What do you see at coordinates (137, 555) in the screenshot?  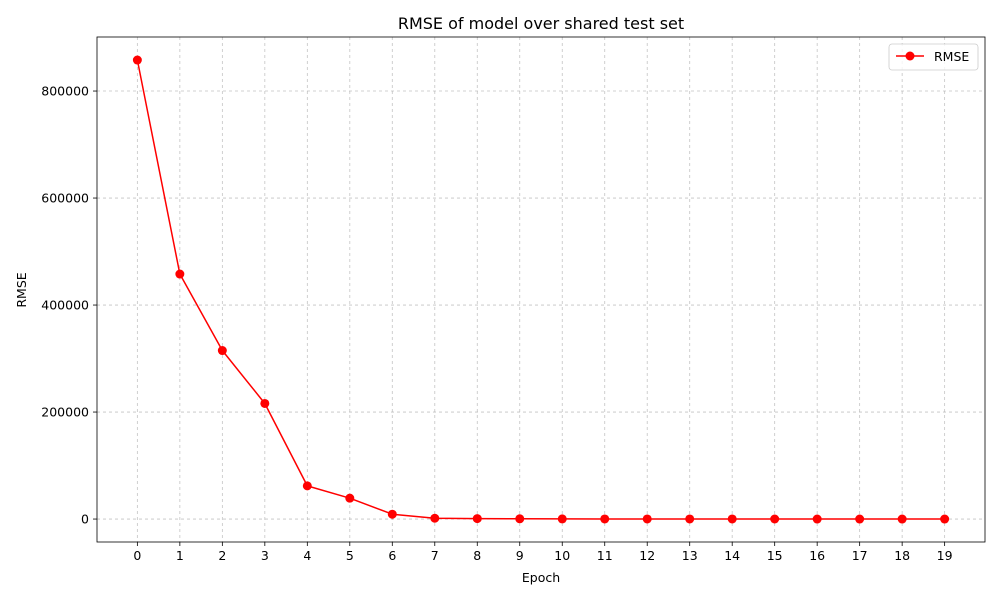 I see `x-tick-label: 0` at bounding box center [137, 555].